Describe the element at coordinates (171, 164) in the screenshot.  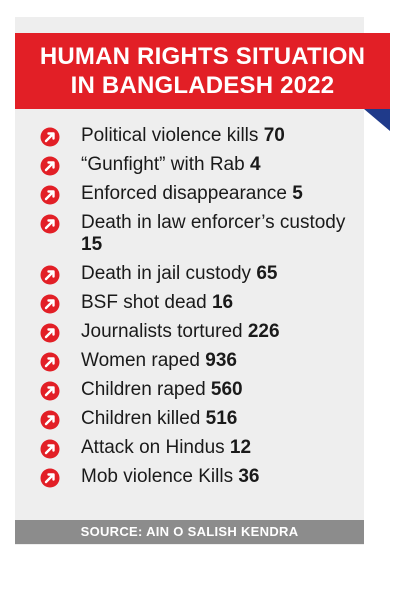
I see `item-text: “Gunfight” with Rab 4` at that location.